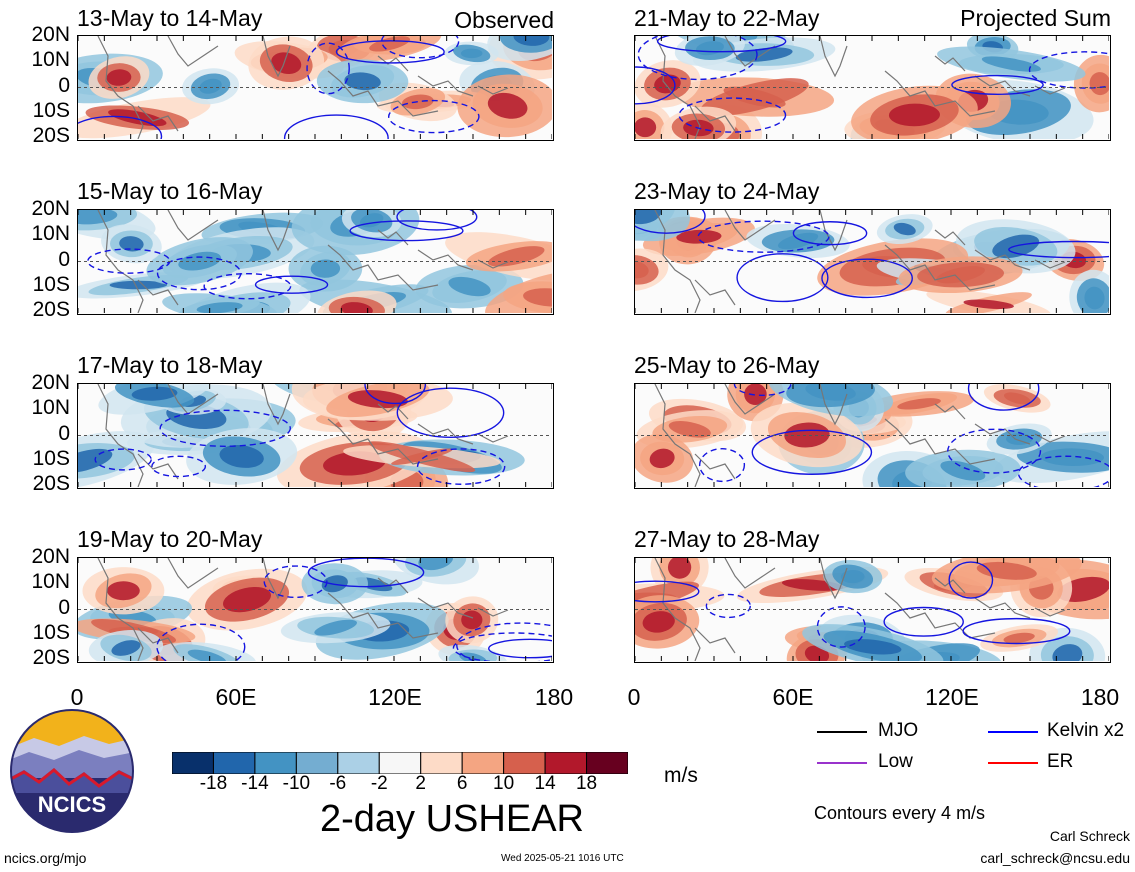  Describe the element at coordinates (64, 259) in the screenshot. I see `lat-label-row1-2: 0` at that location.